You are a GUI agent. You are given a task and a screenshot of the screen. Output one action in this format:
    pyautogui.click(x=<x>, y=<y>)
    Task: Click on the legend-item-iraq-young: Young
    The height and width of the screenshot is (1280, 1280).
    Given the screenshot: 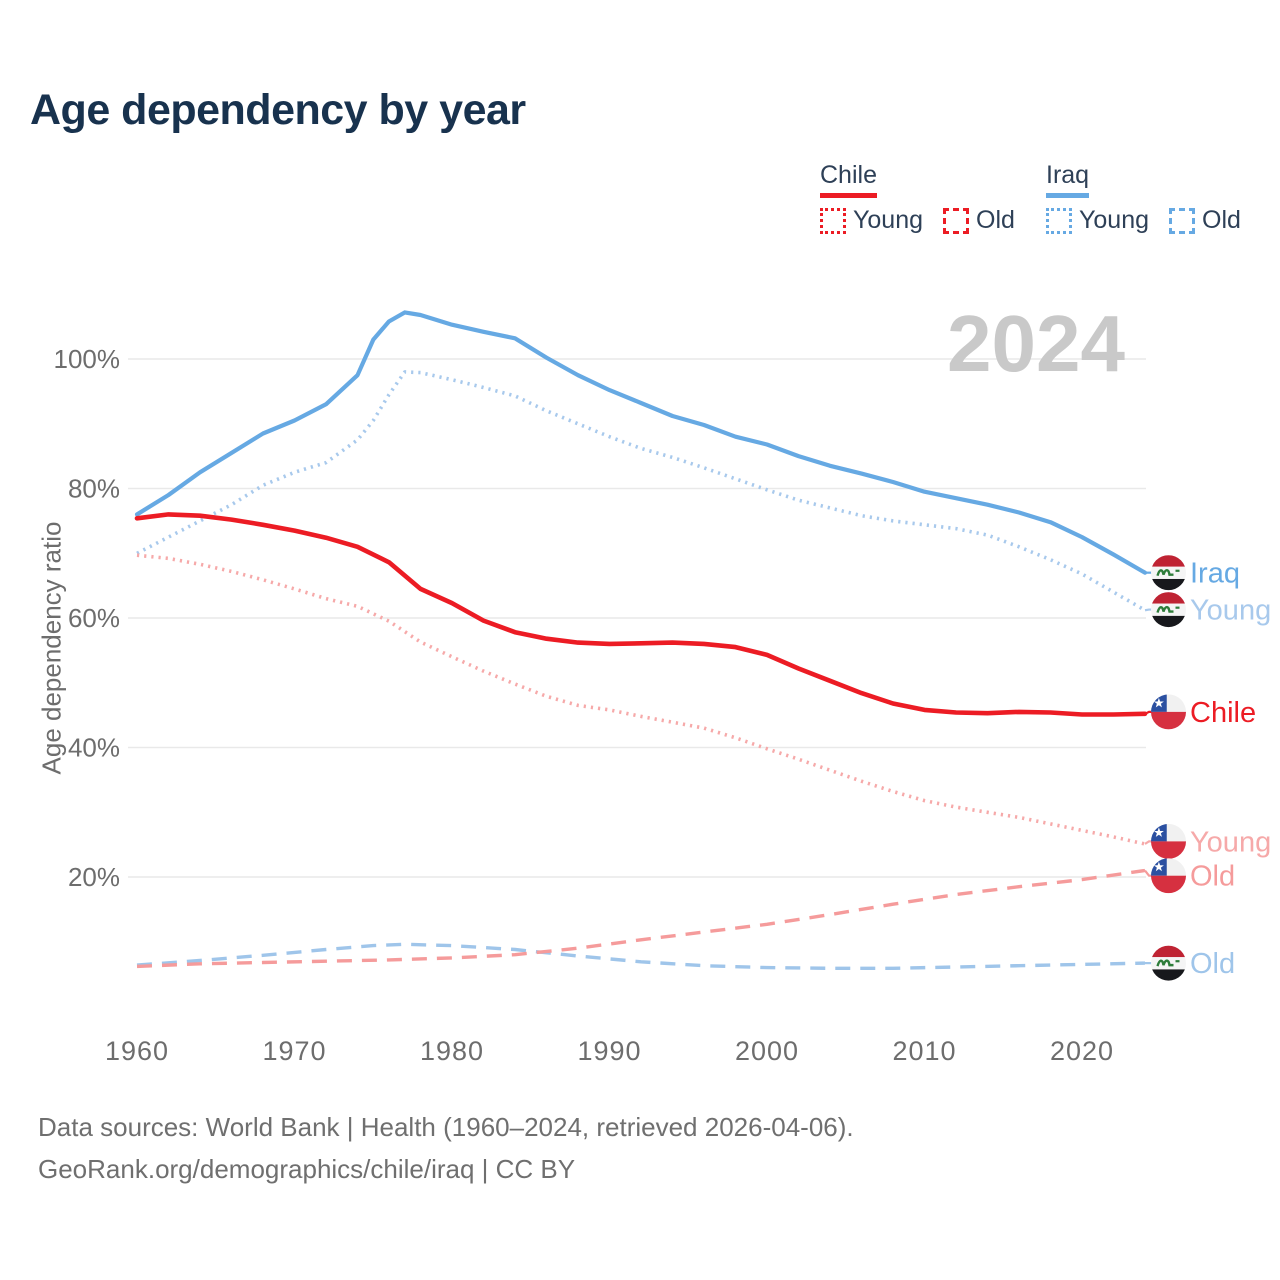 What is the action you would take?
    pyautogui.click(x=1097, y=220)
    